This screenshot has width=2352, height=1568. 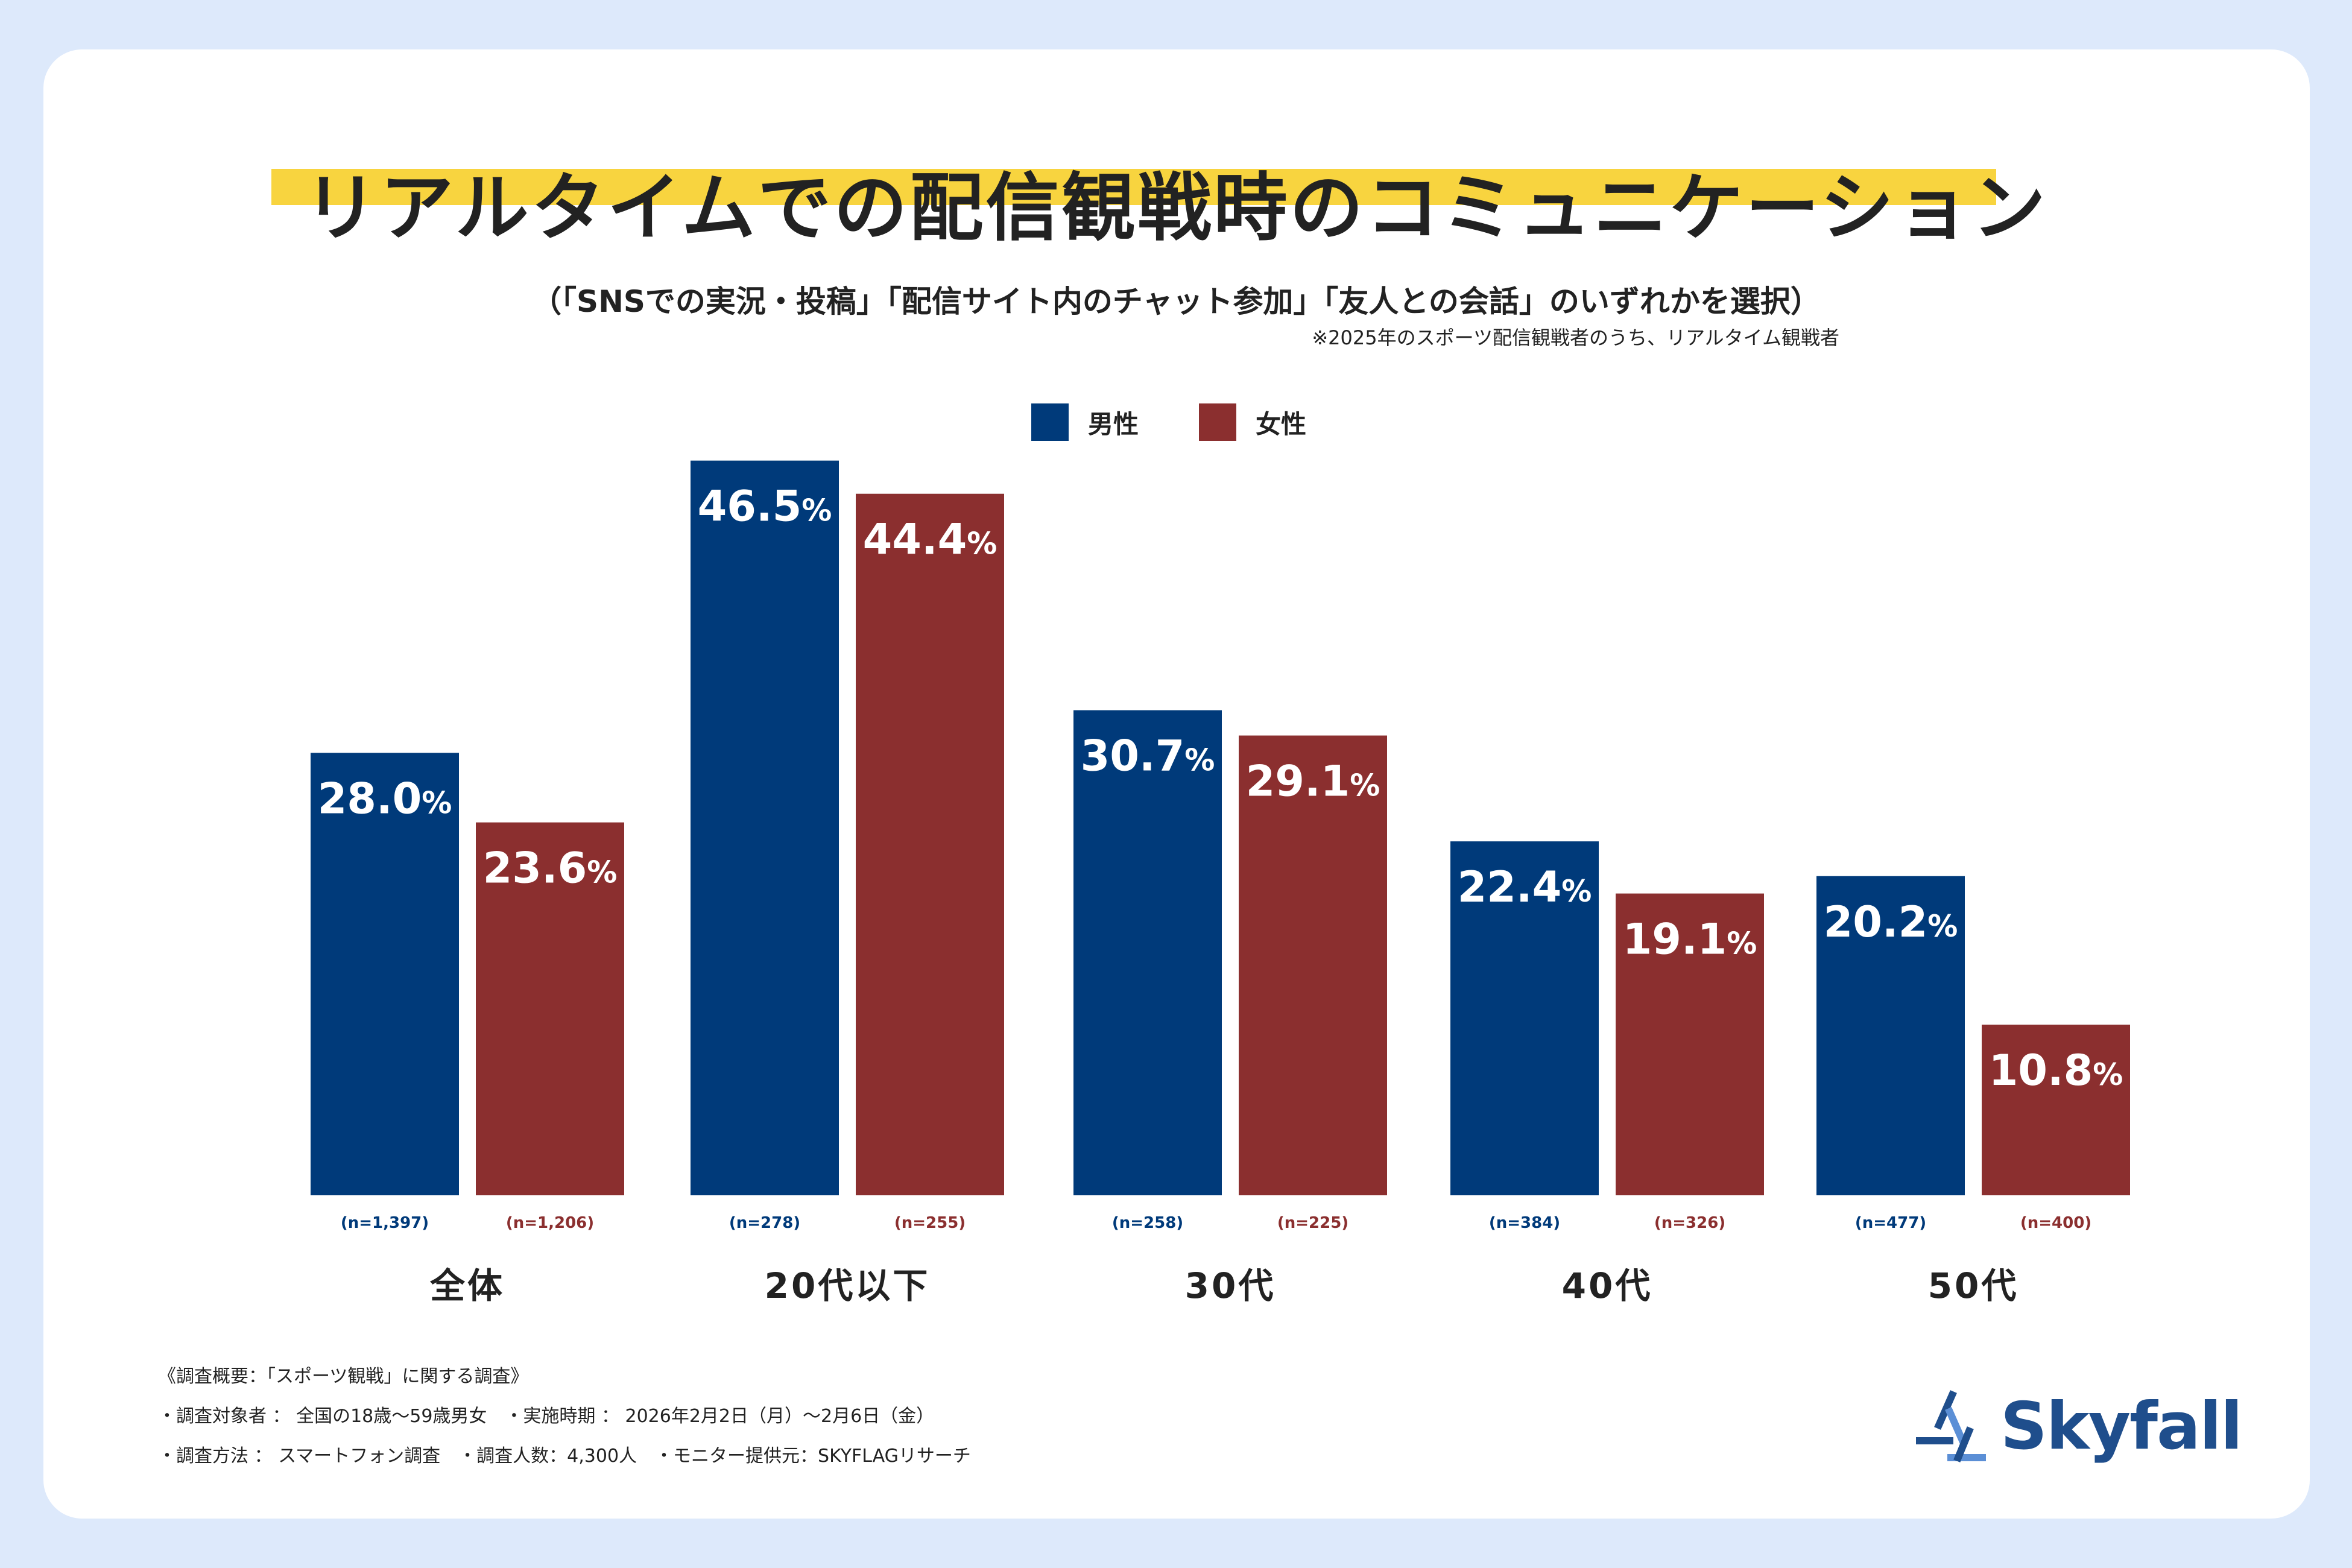 I want to click on category-label: 20代以下, so click(x=848, y=1285).